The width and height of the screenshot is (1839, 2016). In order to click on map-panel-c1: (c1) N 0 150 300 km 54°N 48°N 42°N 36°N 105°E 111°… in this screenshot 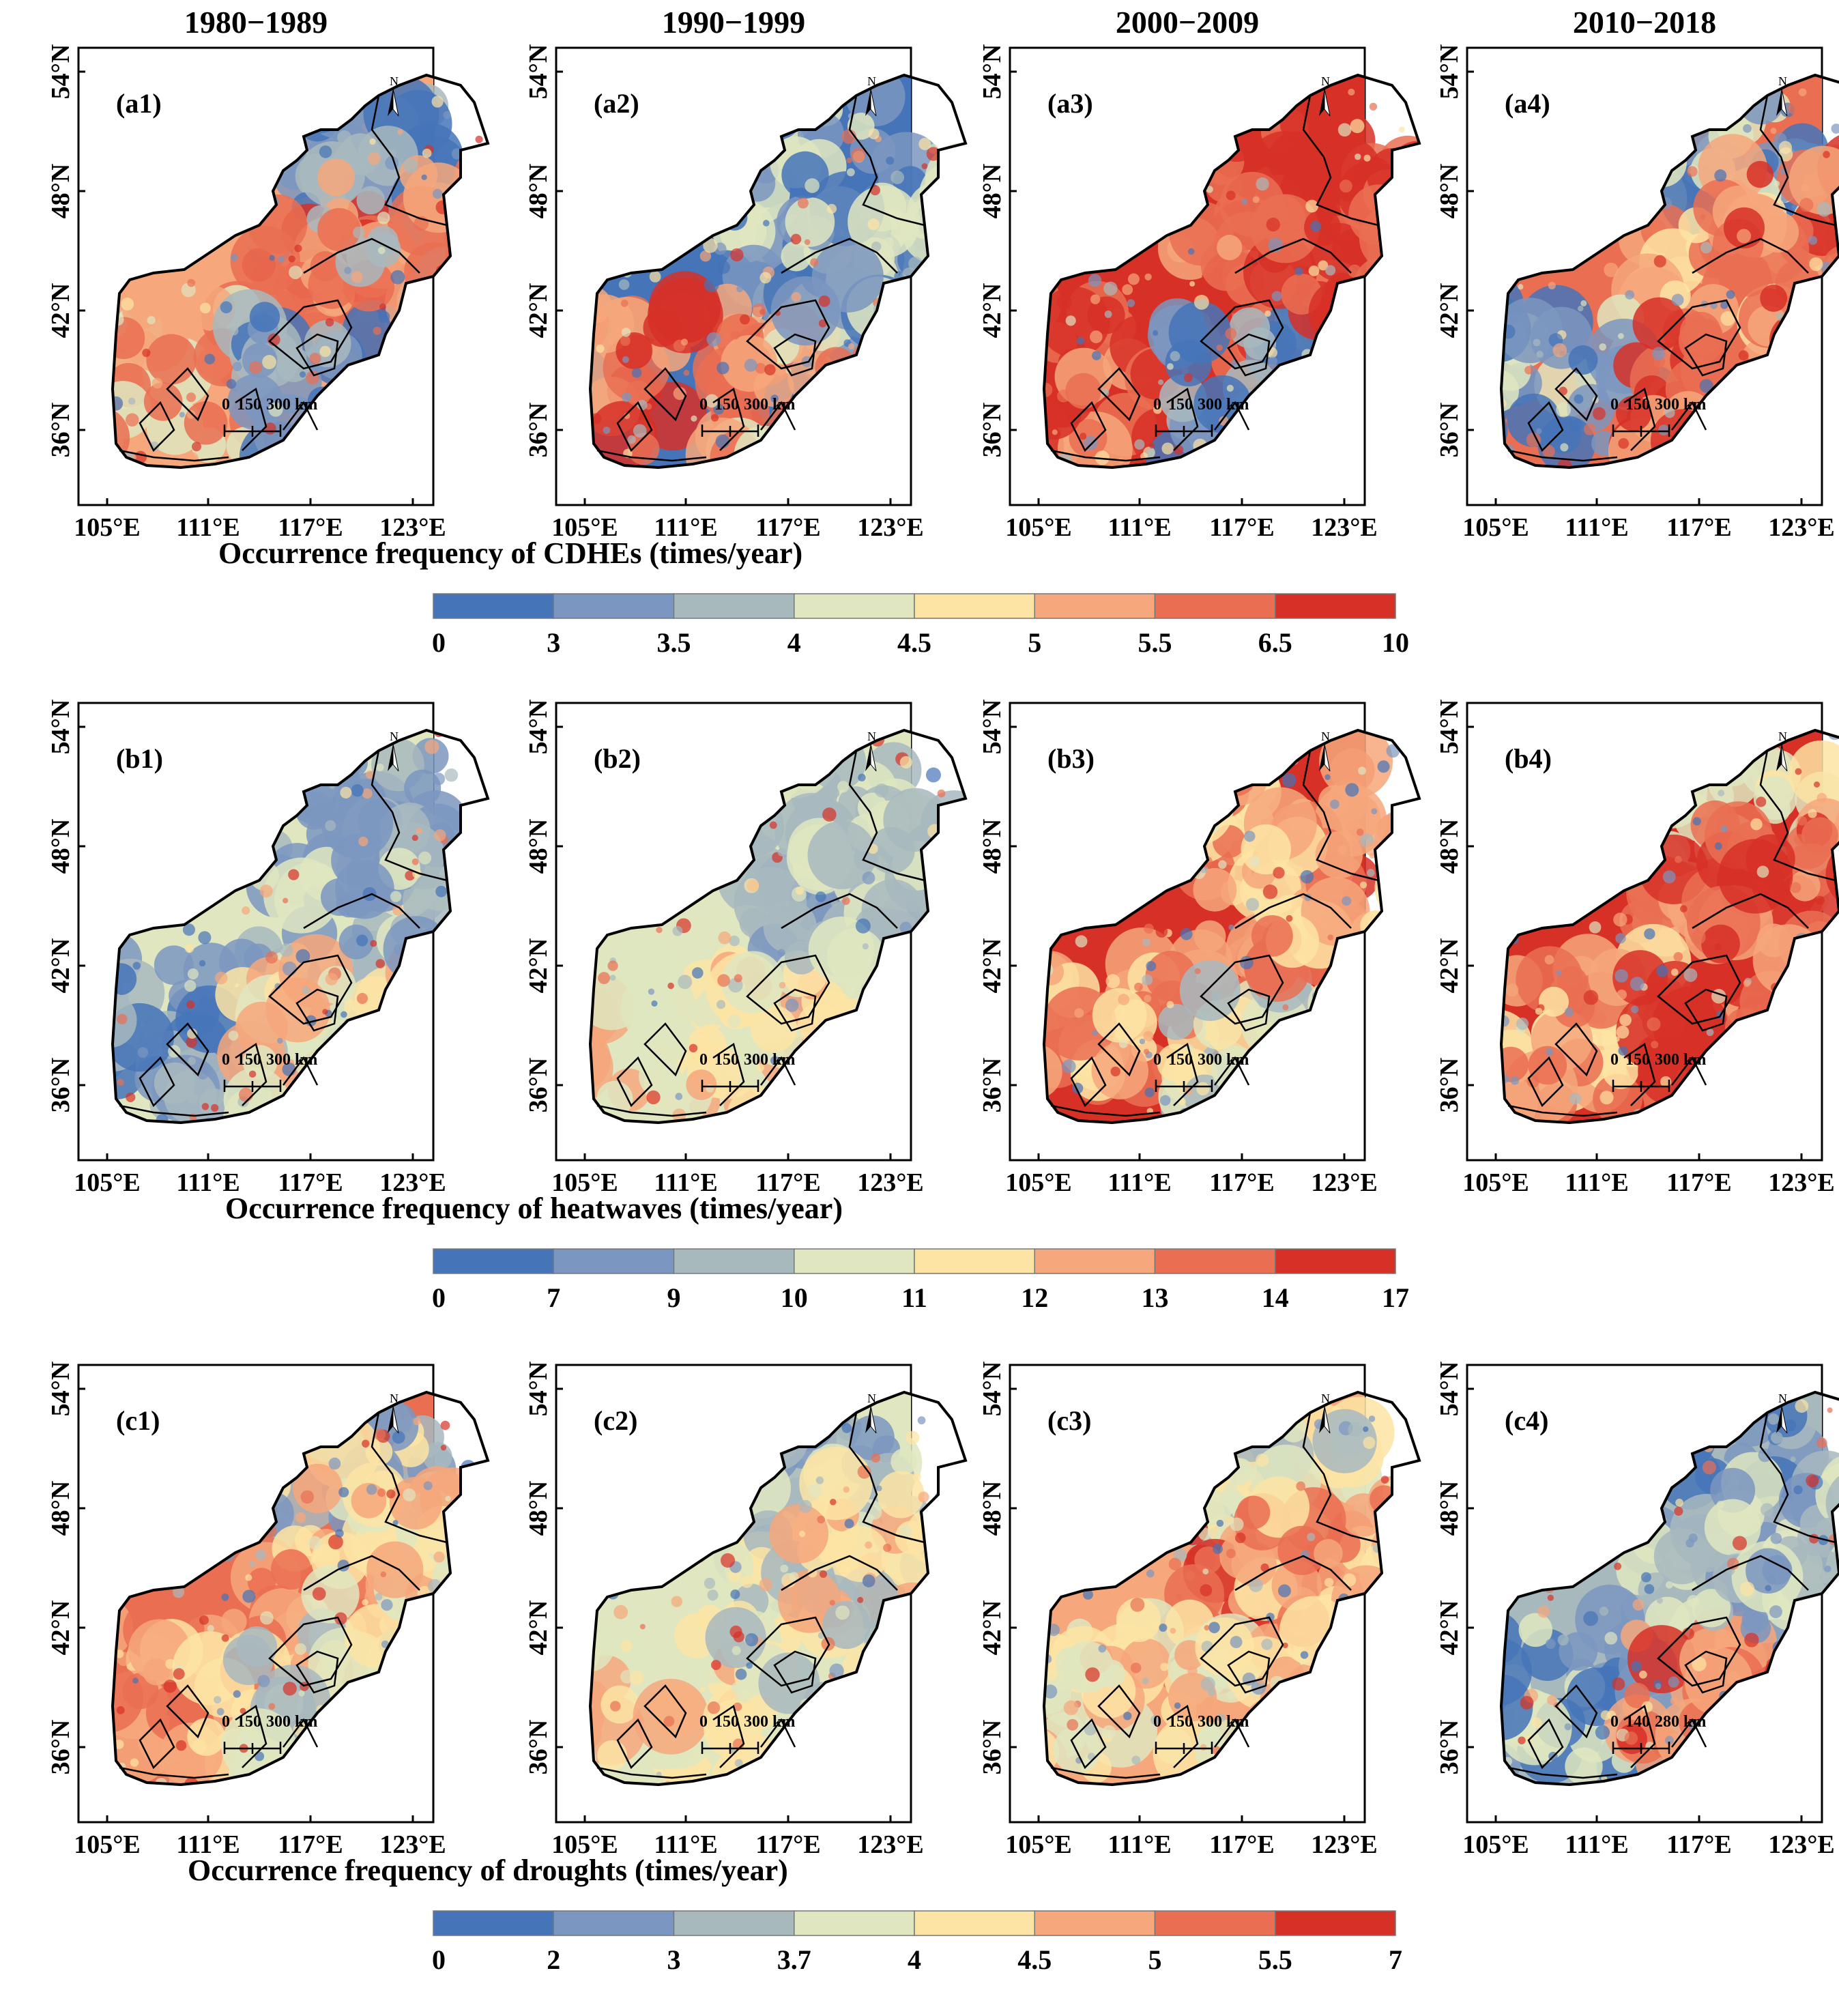, I will do `click(268, 1610)`.